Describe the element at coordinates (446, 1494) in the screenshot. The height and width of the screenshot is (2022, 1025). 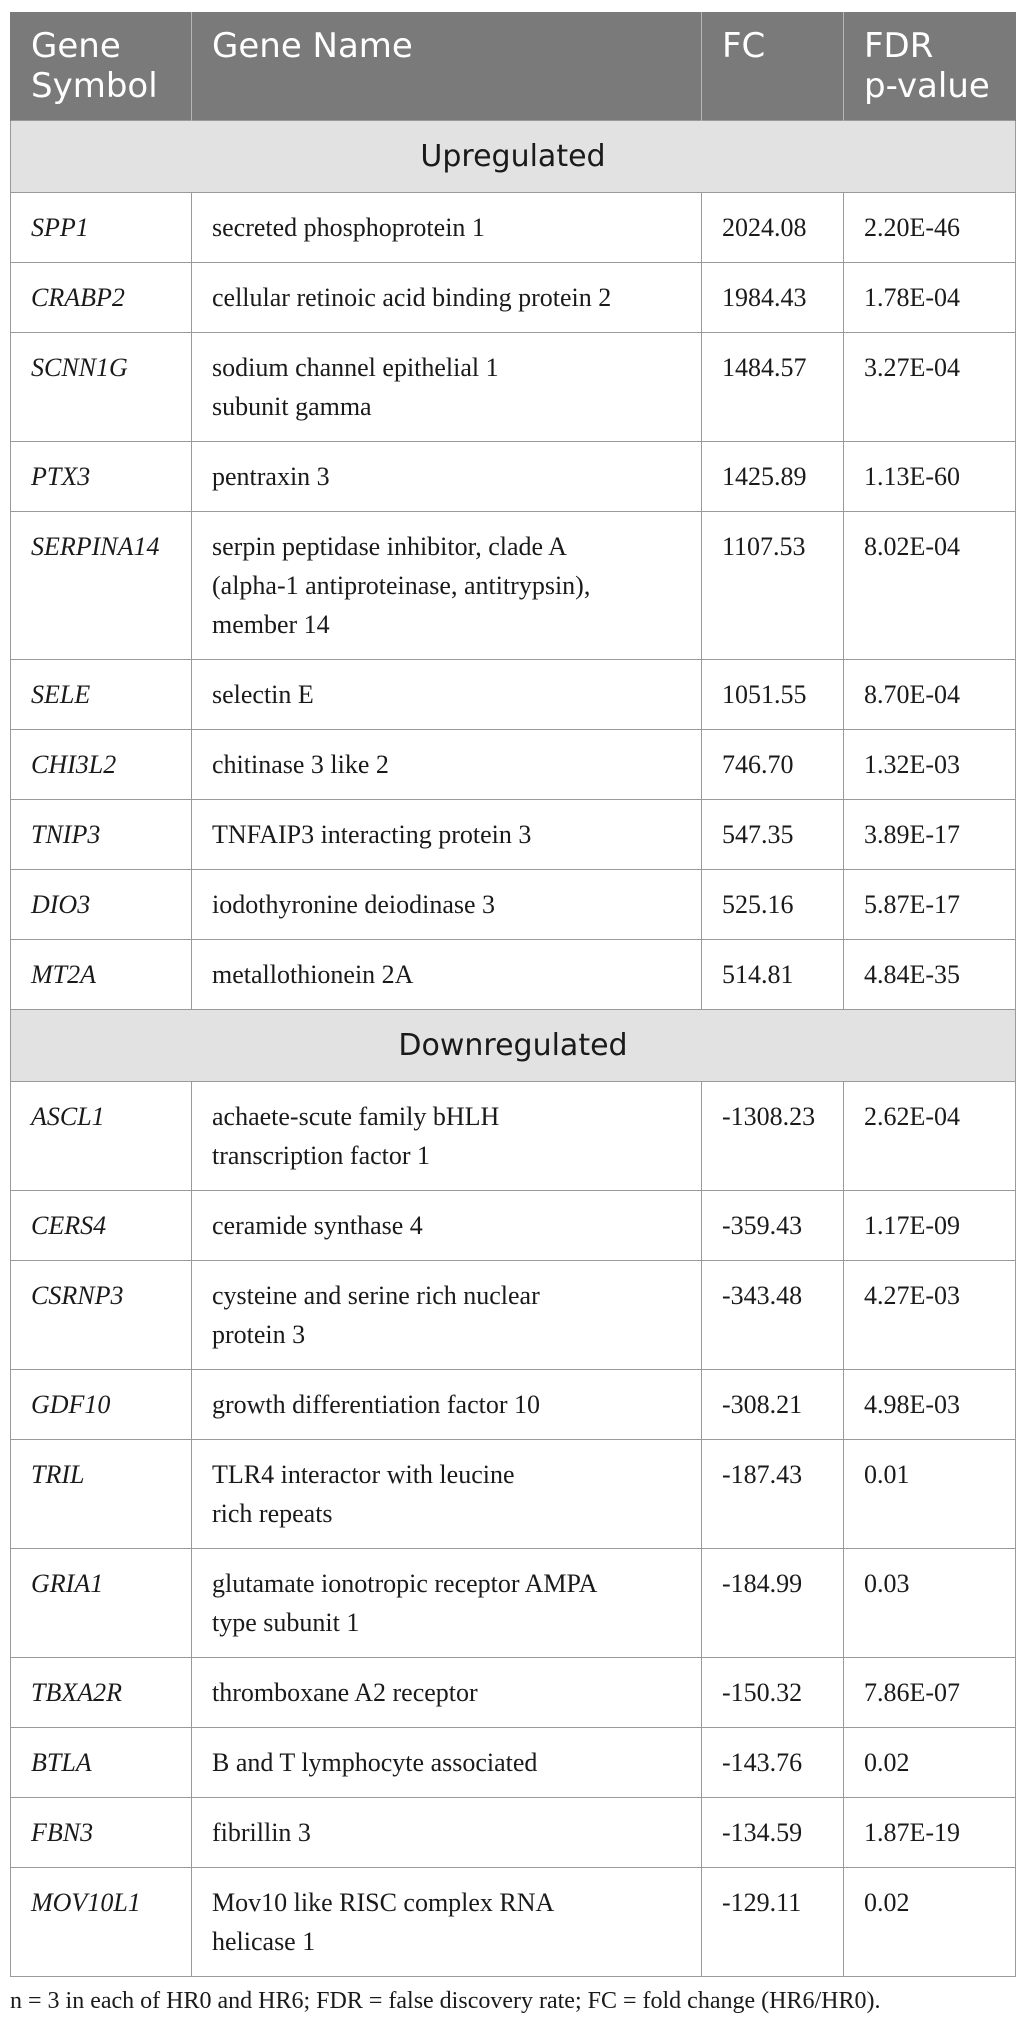
I see `gene-name-cell: TLR4 interactor with leucine rich repeats` at that location.